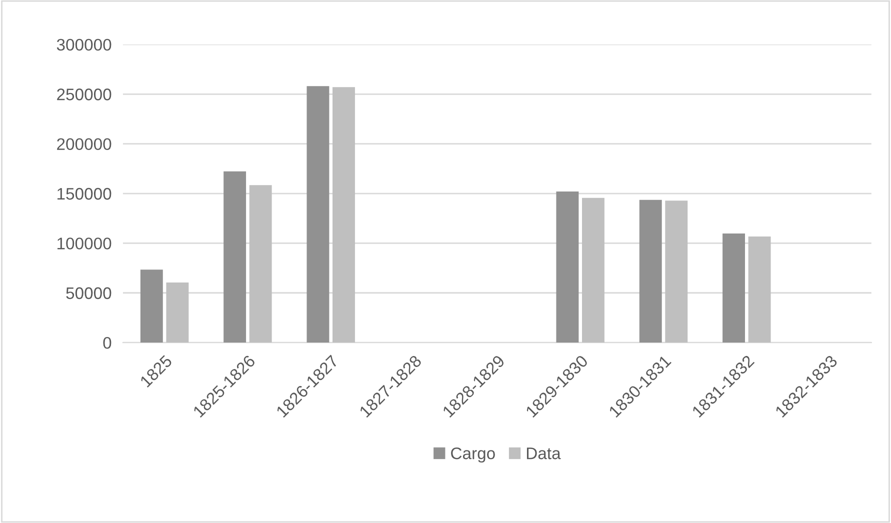 The width and height of the screenshot is (891, 523). Describe the element at coordinates (89, 293) in the screenshot. I see `y-tick-label: 50000` at that location.